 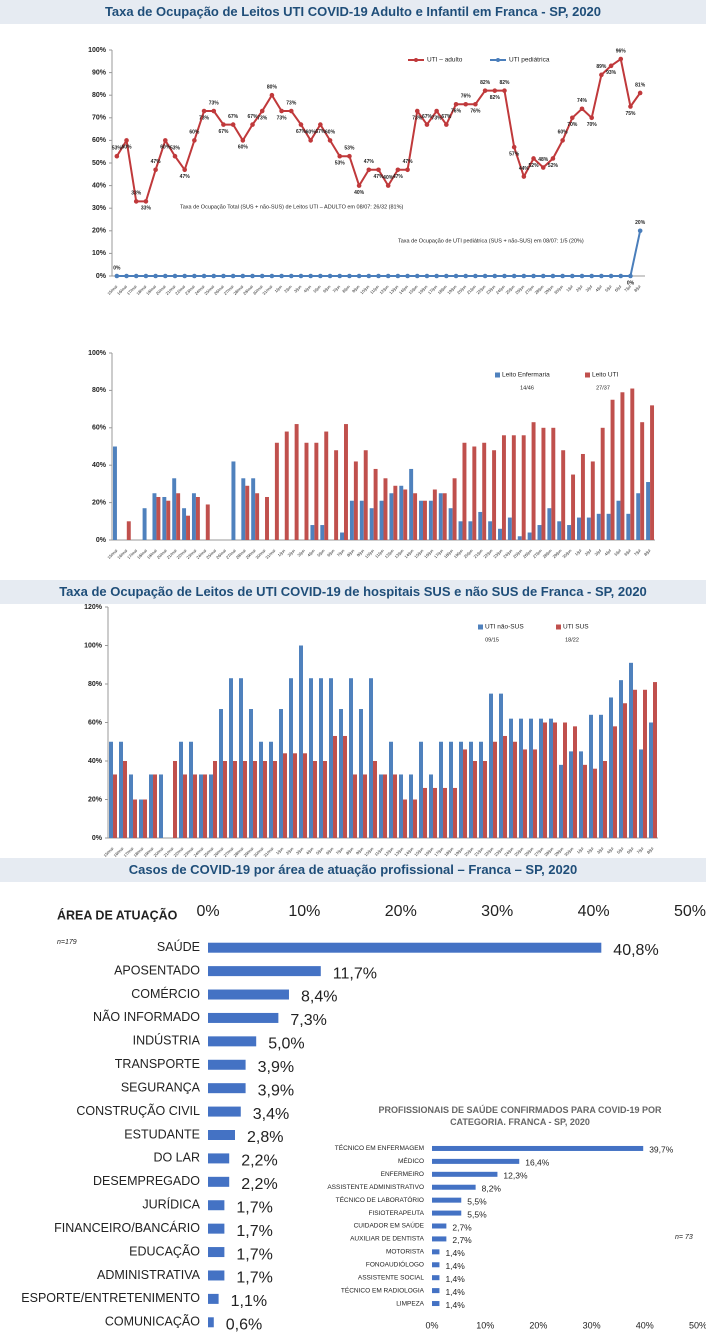 I want to click on data-label: 16,4%, so click(x=537, y=1163).